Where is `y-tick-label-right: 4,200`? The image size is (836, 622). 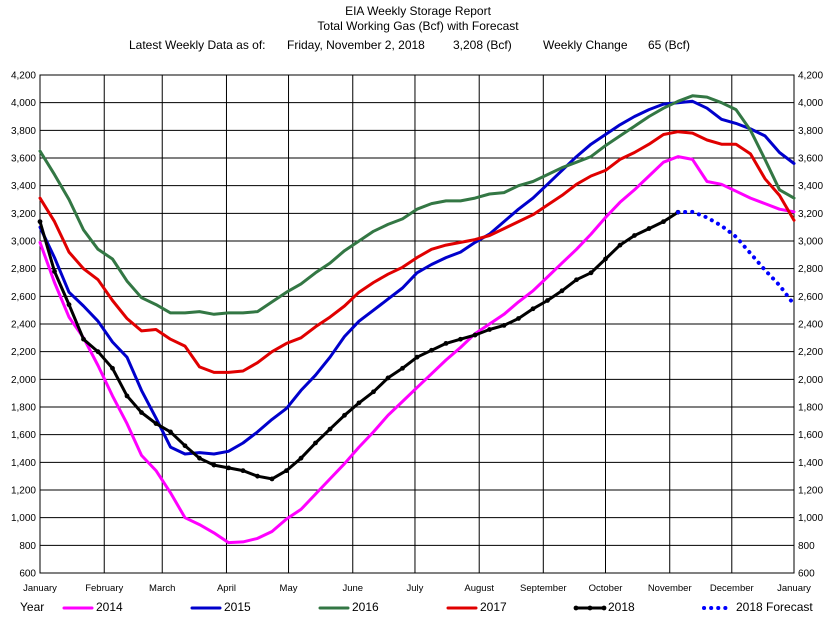
y-tick-label-right: 4,200 is located at coordinates (810, 76).